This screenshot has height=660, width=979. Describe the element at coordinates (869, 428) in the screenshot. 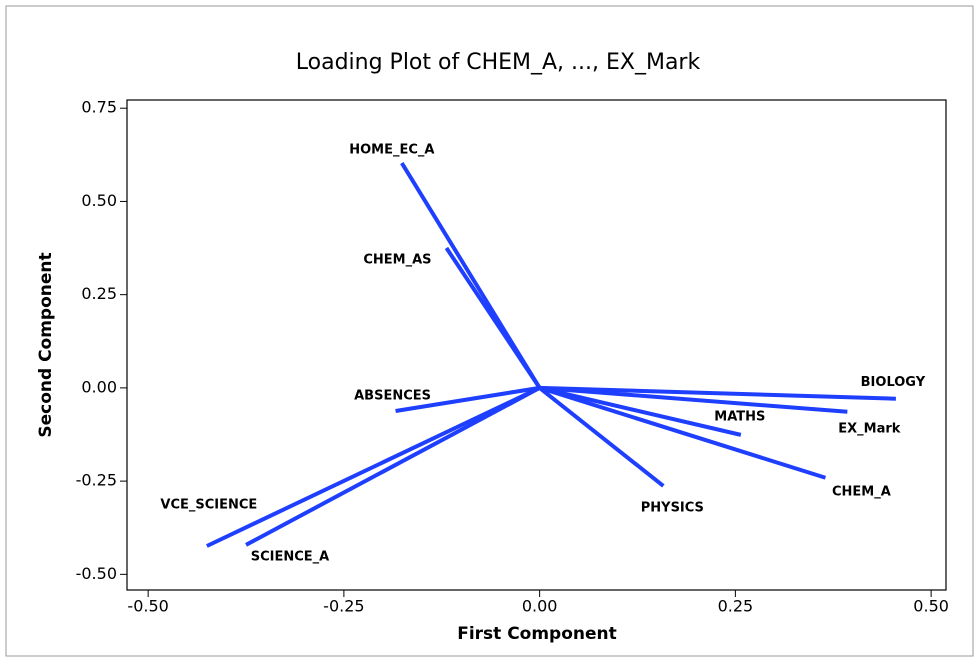

I see `point-label: EX_Mark` at that location.